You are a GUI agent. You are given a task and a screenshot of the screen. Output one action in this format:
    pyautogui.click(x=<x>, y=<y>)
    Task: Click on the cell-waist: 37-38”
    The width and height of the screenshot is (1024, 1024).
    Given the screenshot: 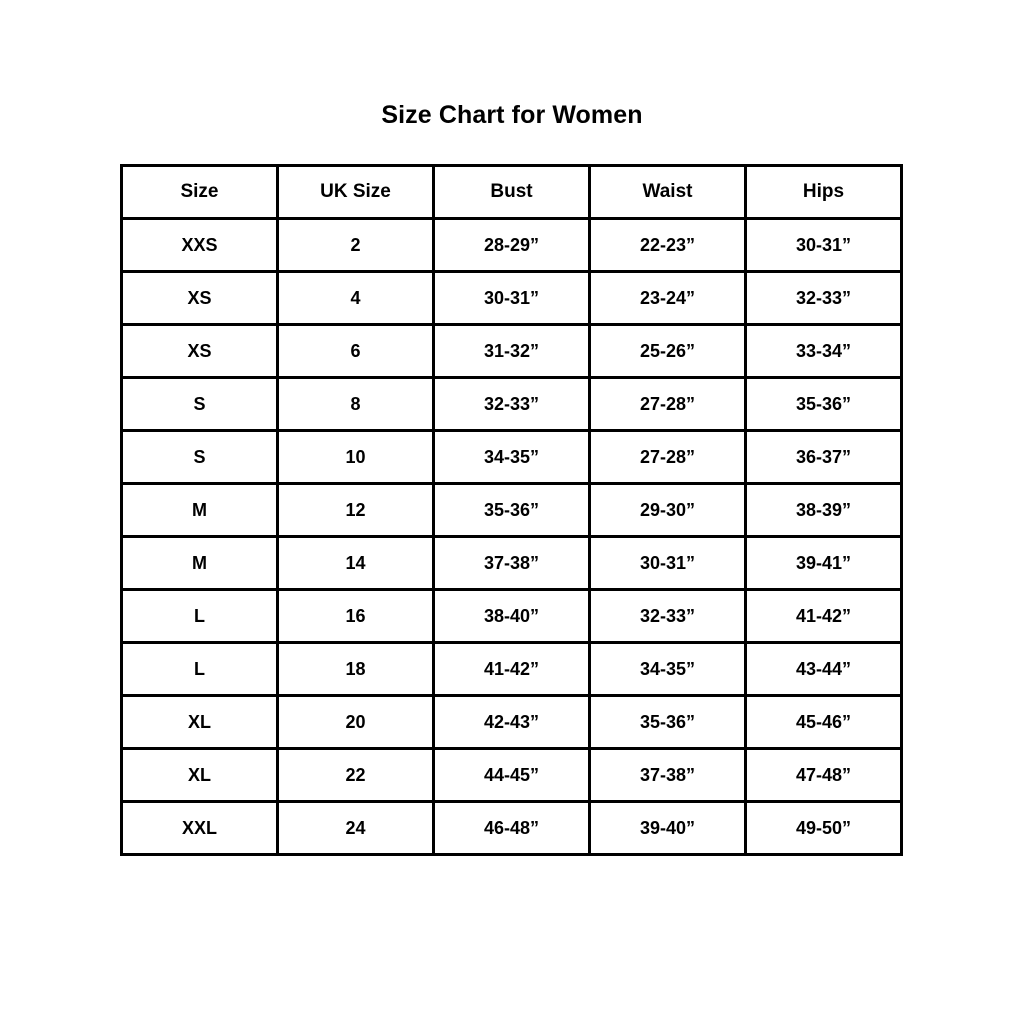 What is the action you would take?
    pyautogui.click(x=667, y=775)
    